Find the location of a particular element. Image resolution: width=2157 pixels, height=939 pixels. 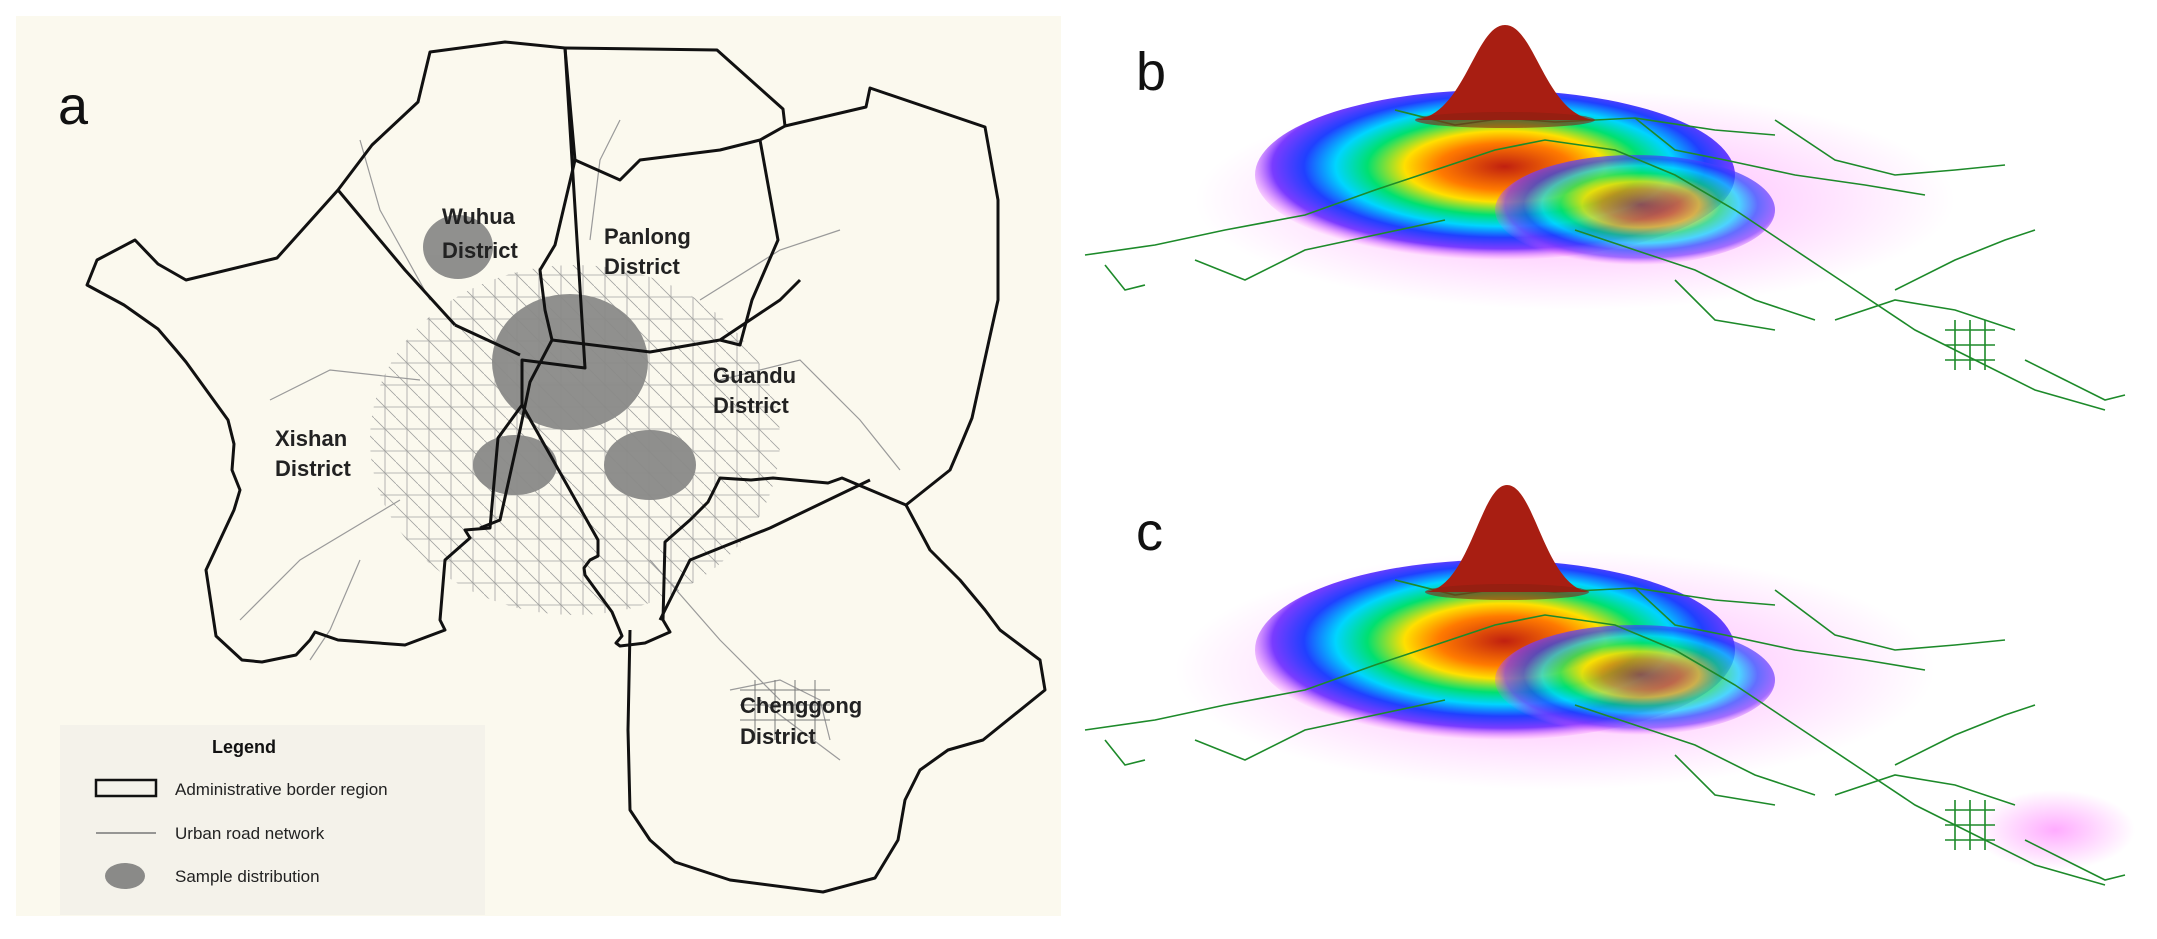

label-panlong-name: Panlong is located at coordinates (647, 236).